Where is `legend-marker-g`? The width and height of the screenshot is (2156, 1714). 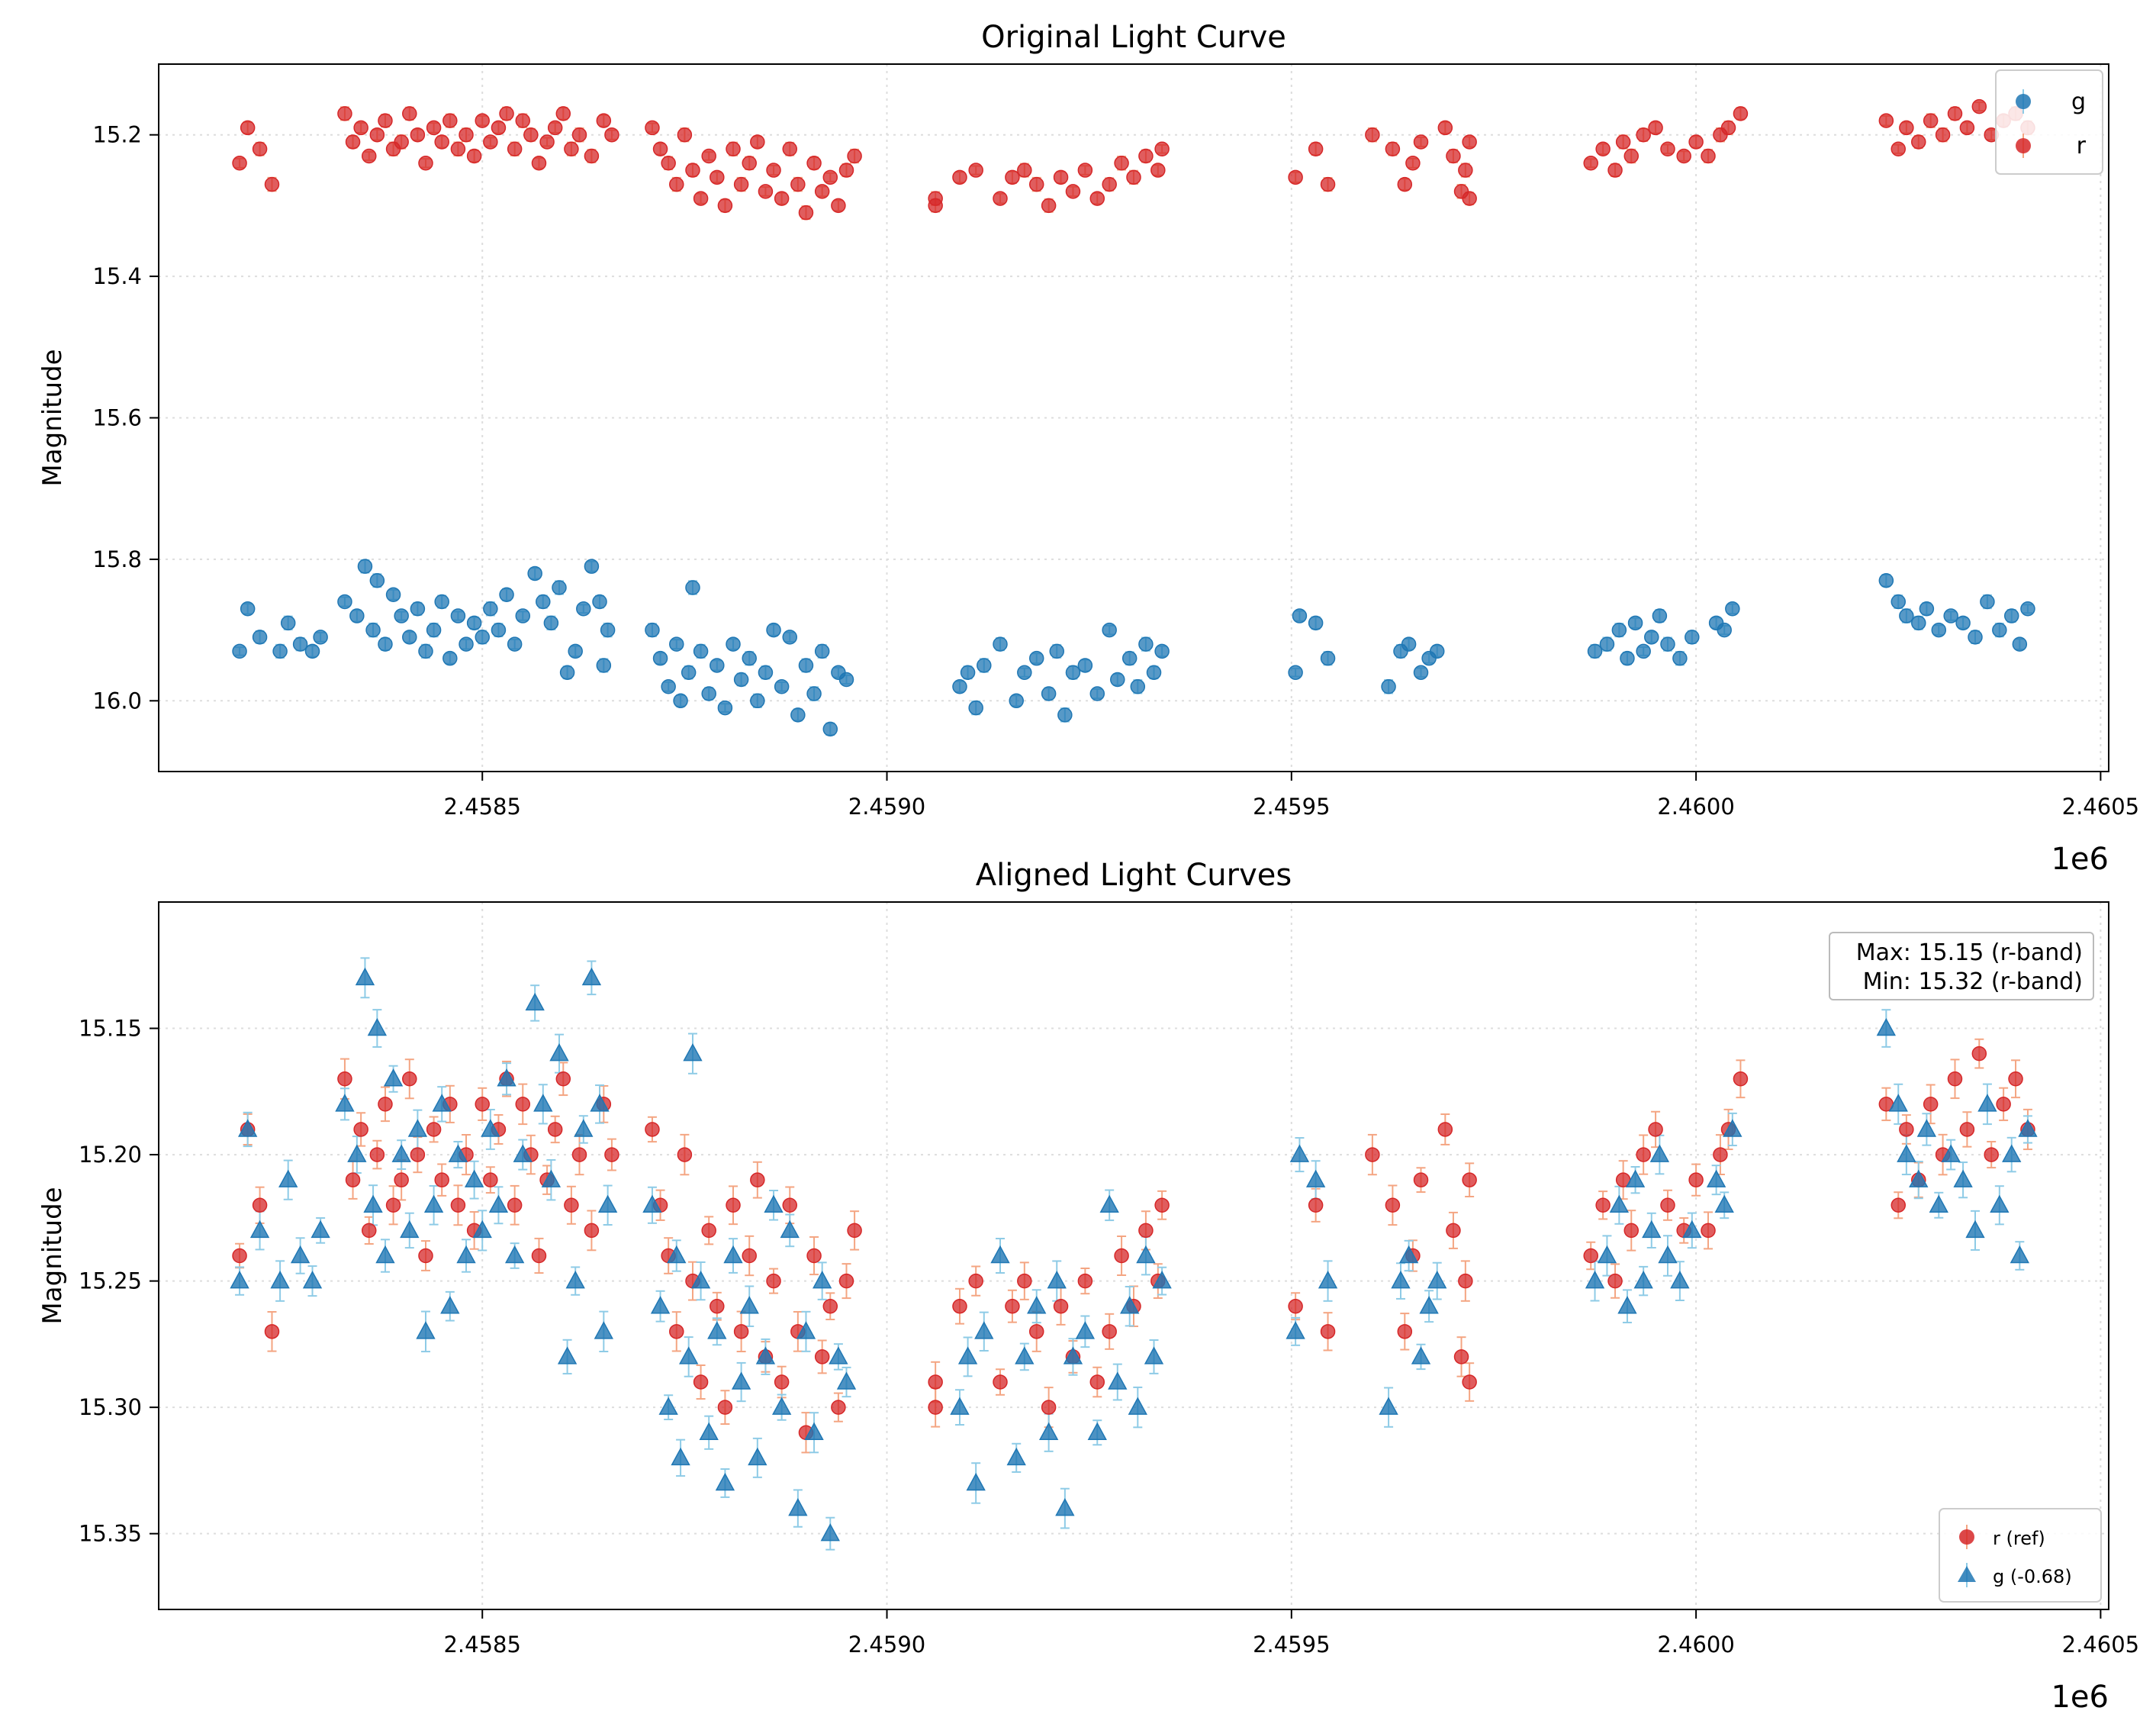
legend-marker-g is located at coordinates (1967, 1574).